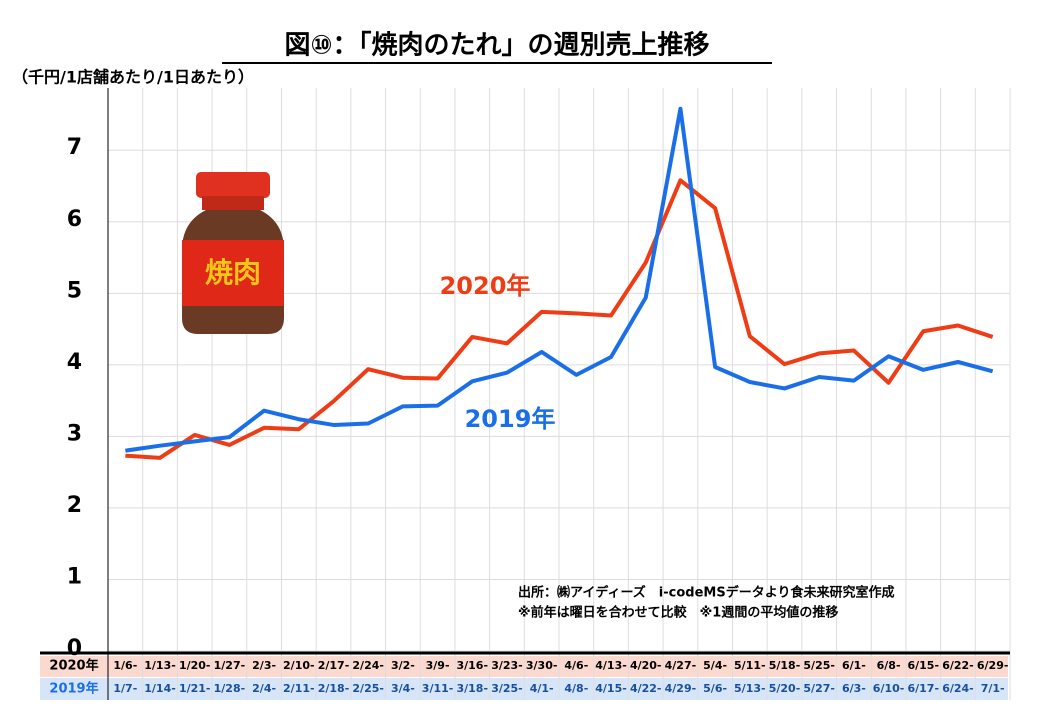 The width and height of the screenshot is (1040, 724). I want to click on x-tick-label: 4/13-, so click(611, 665).